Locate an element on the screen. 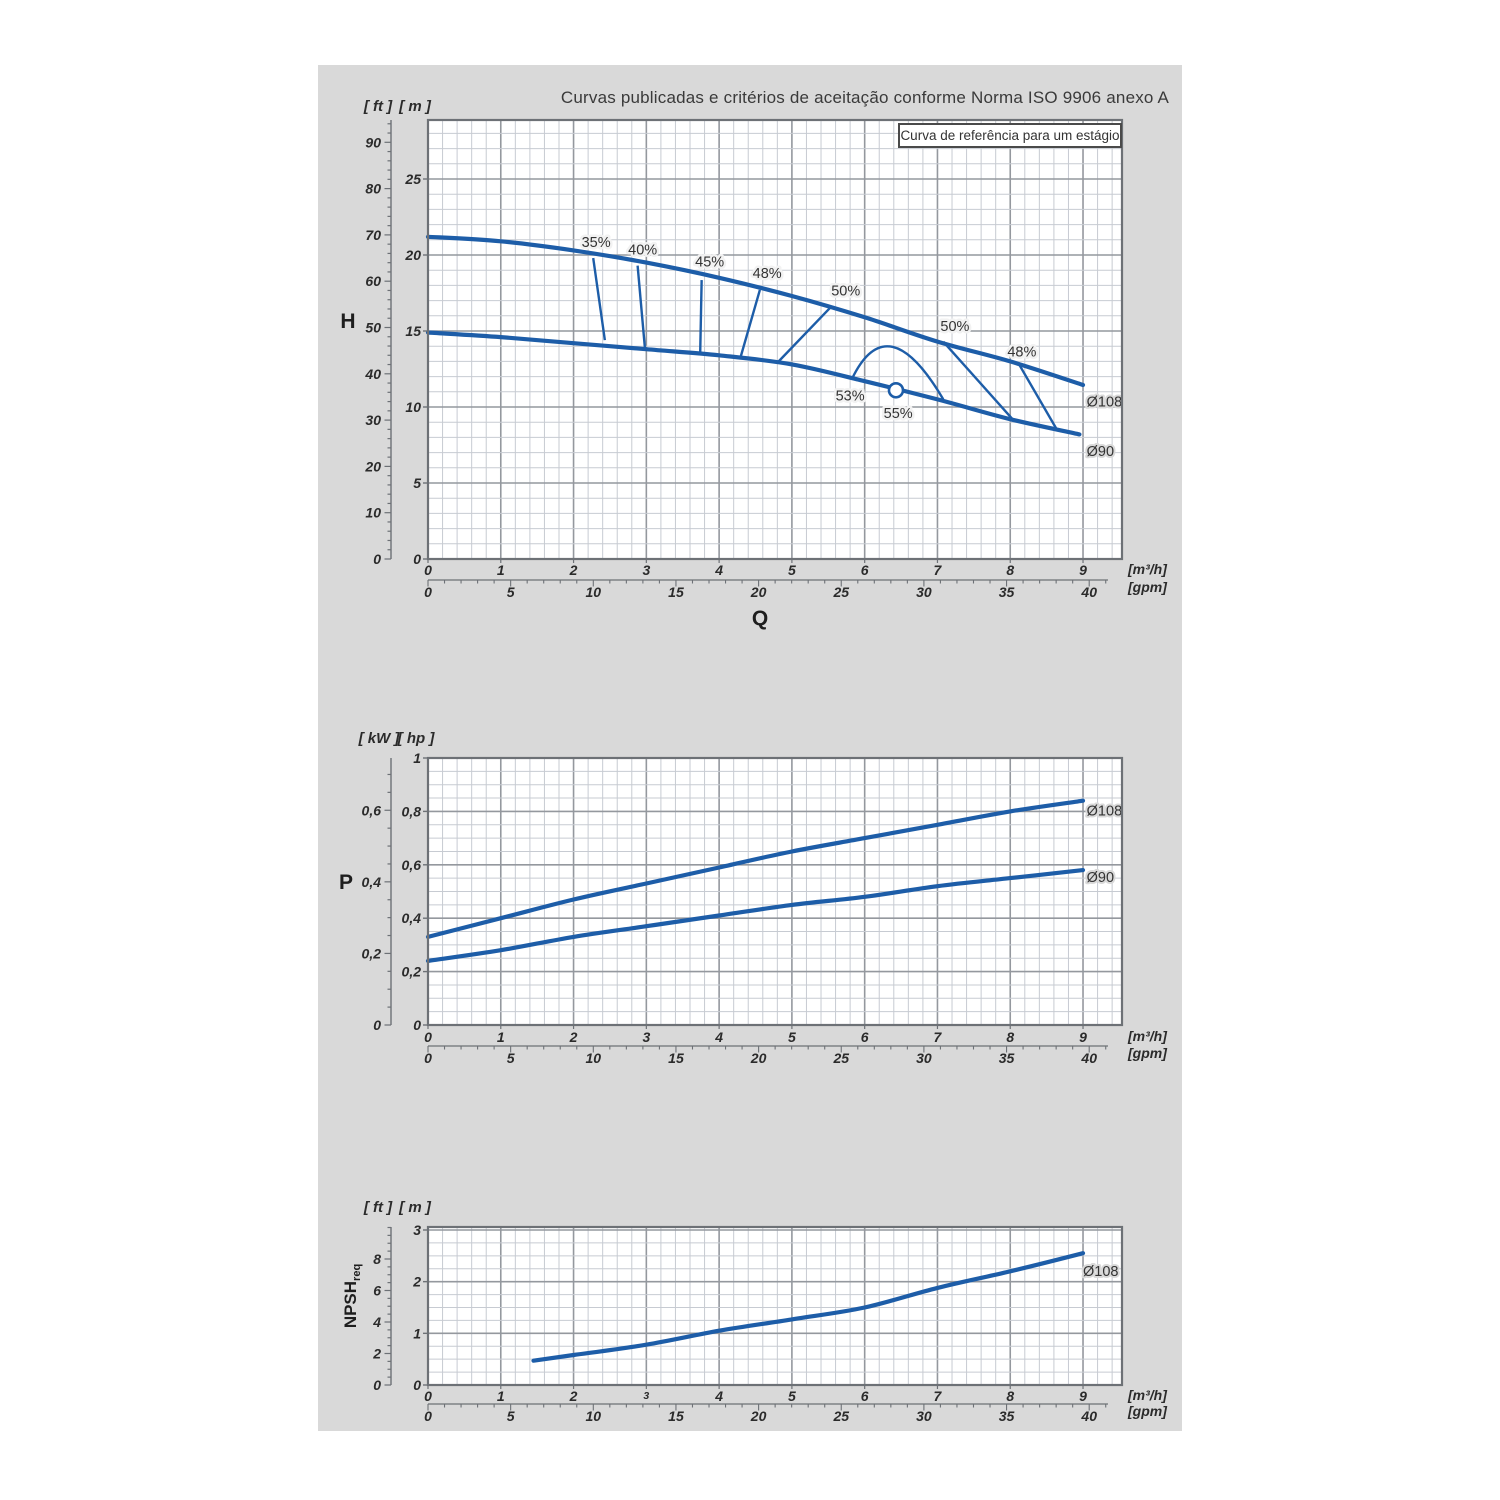 This screenshot has height=1500, width=1500. efficiency-label: 48% is located at coordinates (767, 274).